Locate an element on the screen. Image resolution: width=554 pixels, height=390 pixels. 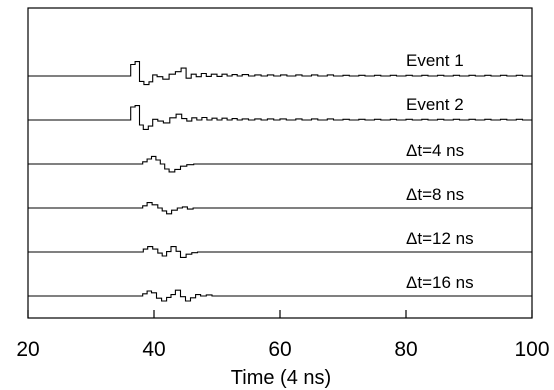
x-axis-title: Time (4 ns) is located at coordinates (281, 378).